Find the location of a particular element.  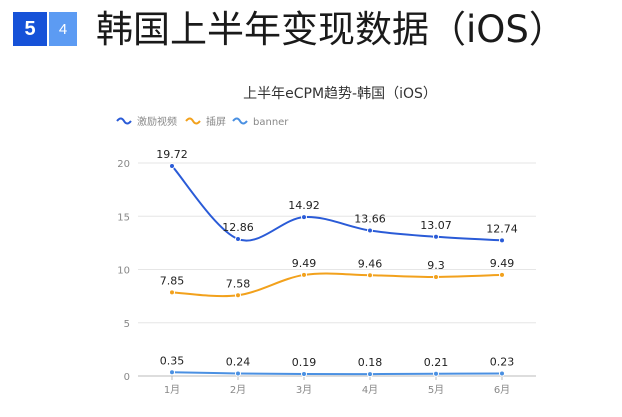

x-tick-label: 2月 is located at coordinates (238, 390).